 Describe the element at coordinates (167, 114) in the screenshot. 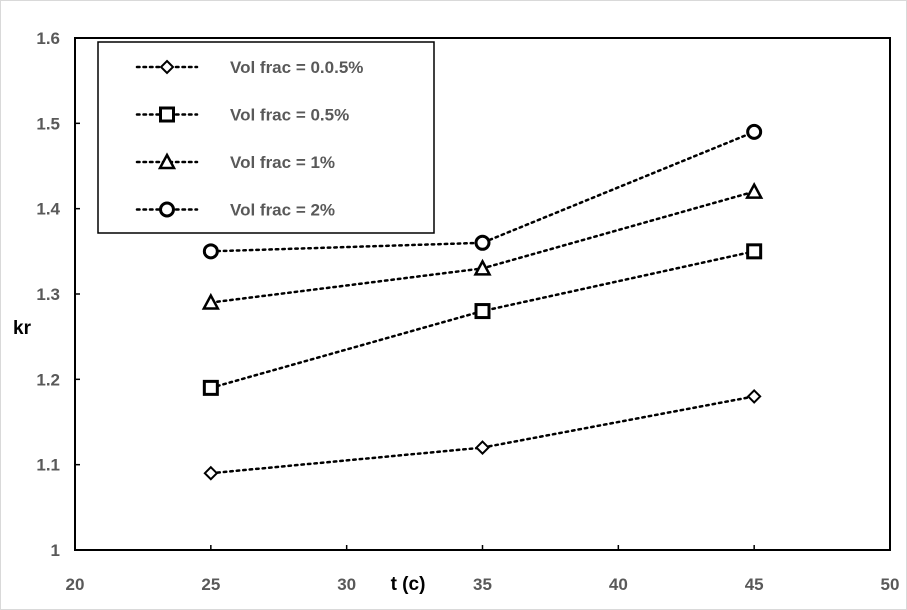

I see `legend-marker-square-icon` at that location.